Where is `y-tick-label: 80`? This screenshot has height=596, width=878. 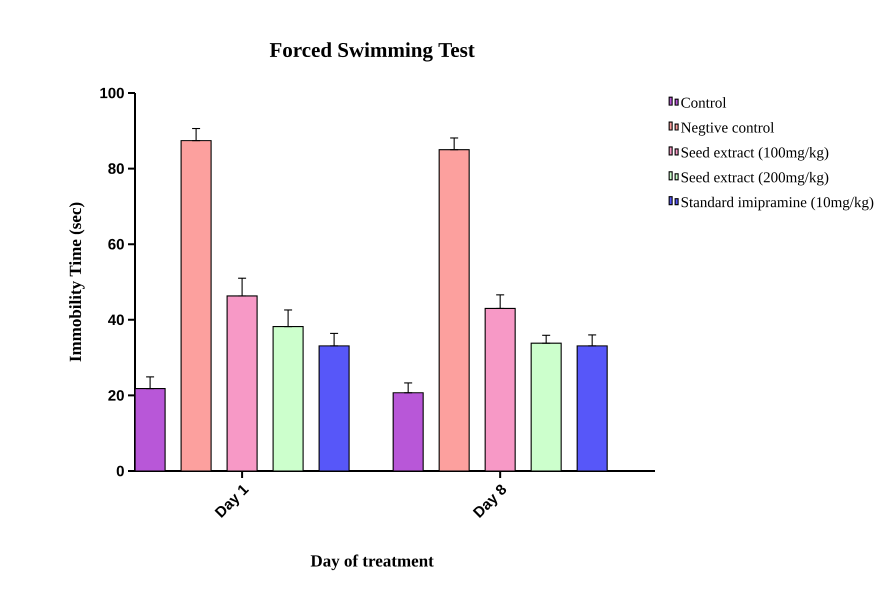
y-tick-label: 80 is located at coordinates (116, 168).